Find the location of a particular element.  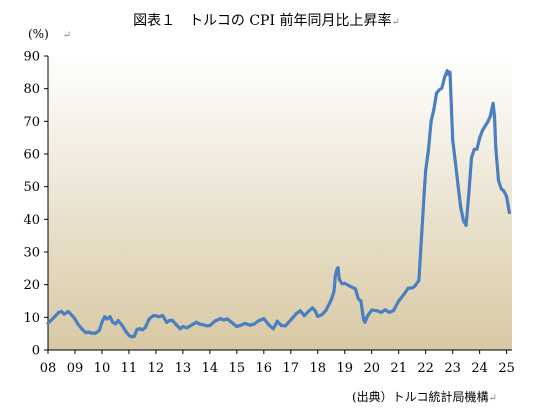

x-tick-label: 09 is located at coordinates (75, 368).